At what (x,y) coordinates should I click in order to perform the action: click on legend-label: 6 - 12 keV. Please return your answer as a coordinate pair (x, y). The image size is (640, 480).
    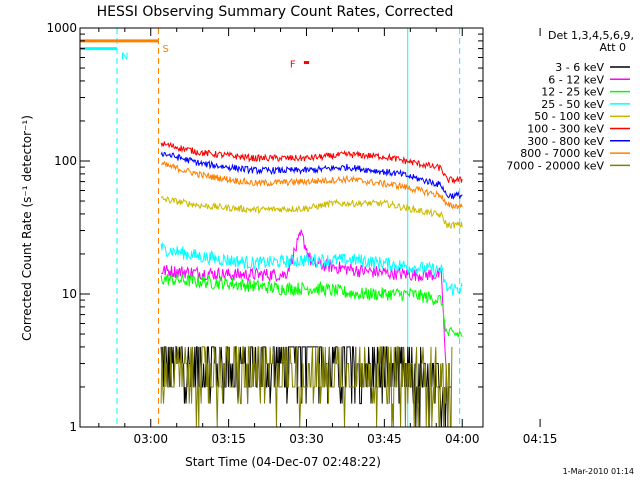
    Looking at the image, I should click on (576, 79).